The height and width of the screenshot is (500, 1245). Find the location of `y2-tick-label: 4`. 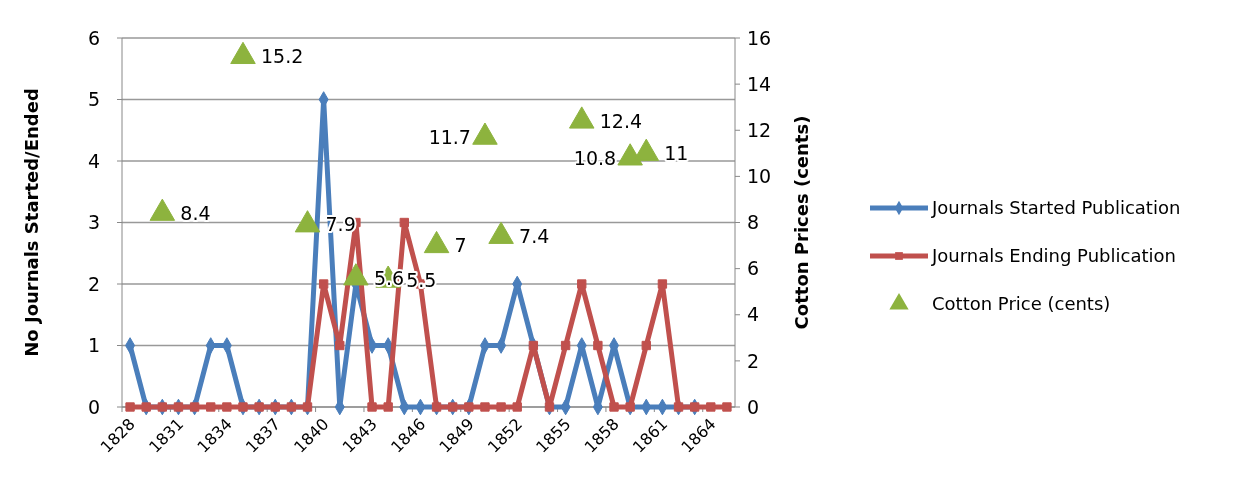

y2-tick-label: 4 is located at coordinates (753, 314).